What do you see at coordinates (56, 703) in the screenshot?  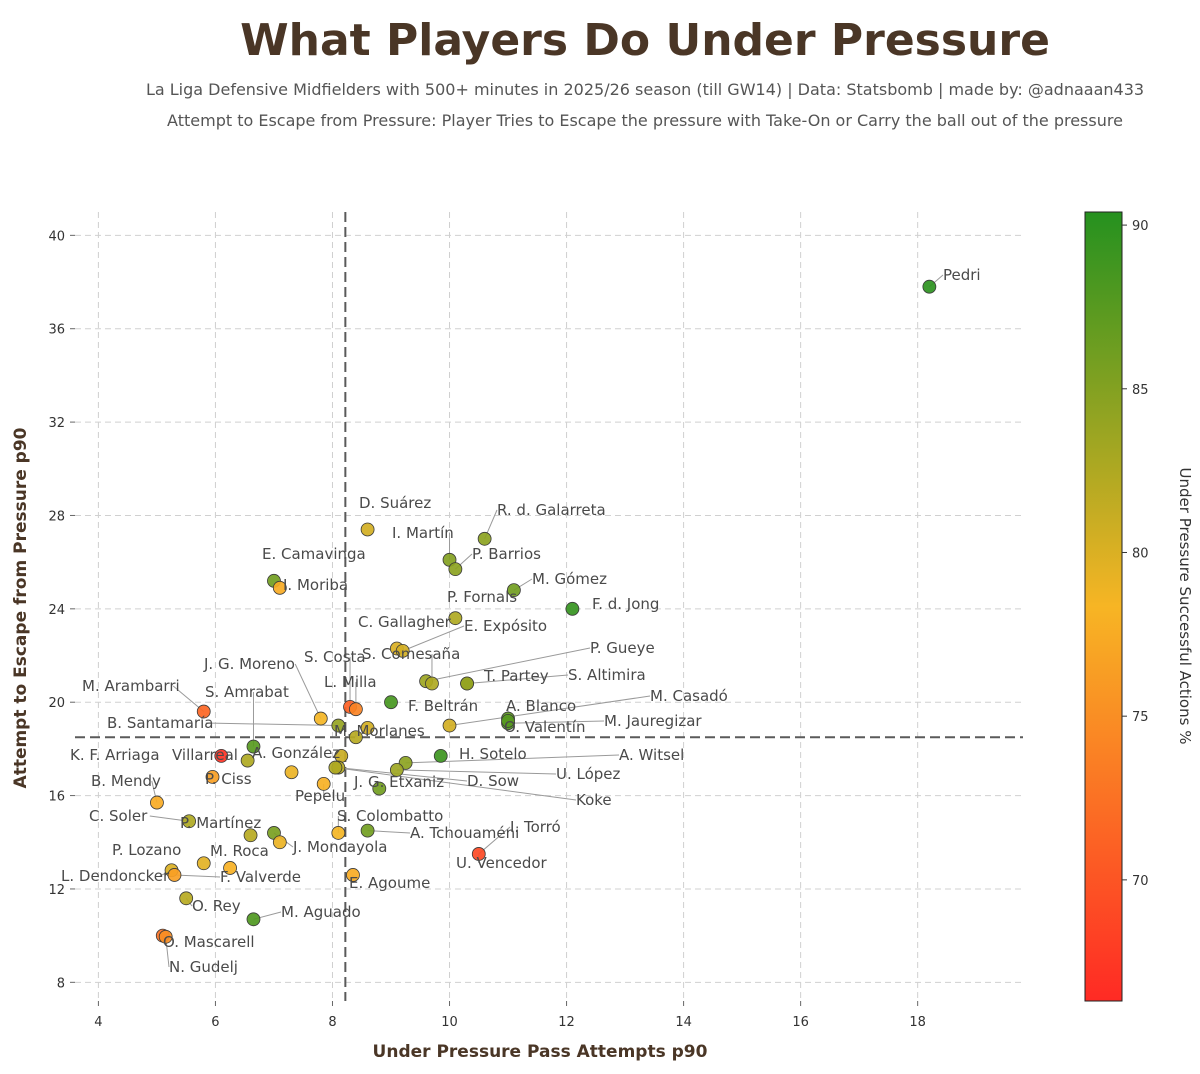 I see `y-tick-label: 20` at bounding box center [56, 703].